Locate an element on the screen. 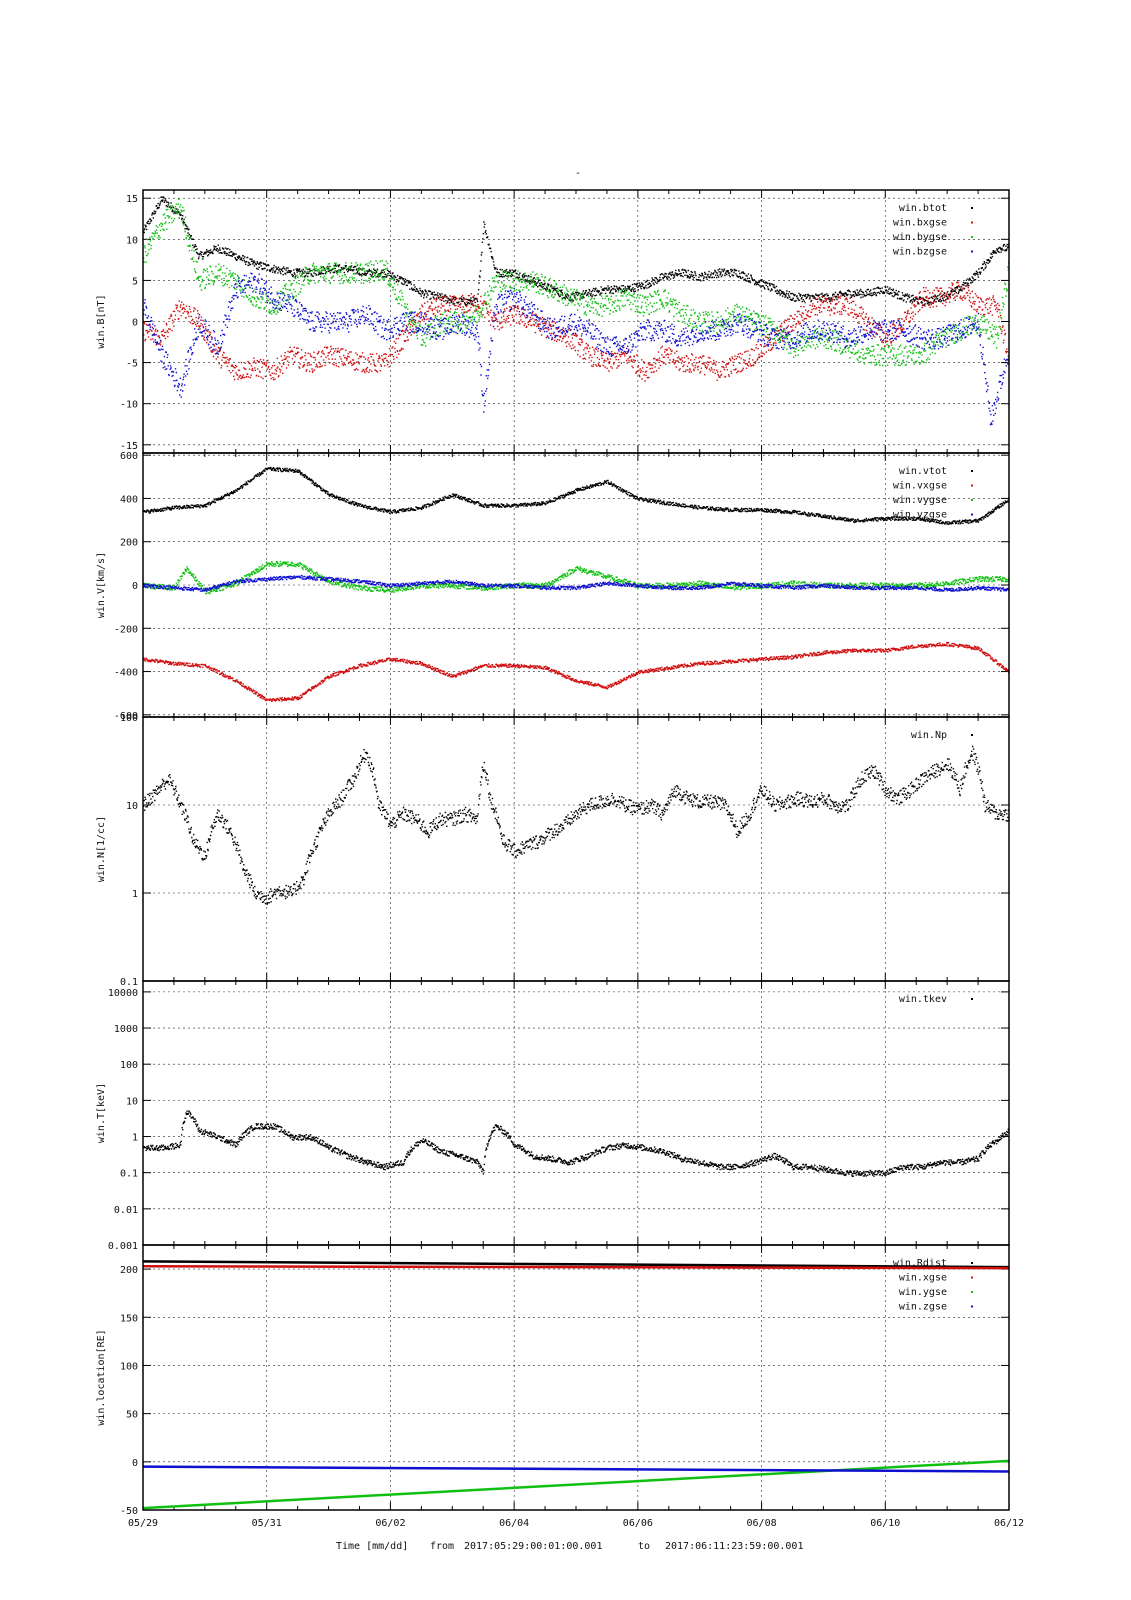 The height and width of the screenshot is (1600, 1131). y-tick-label: -5 is located at coordinates (132, 364).